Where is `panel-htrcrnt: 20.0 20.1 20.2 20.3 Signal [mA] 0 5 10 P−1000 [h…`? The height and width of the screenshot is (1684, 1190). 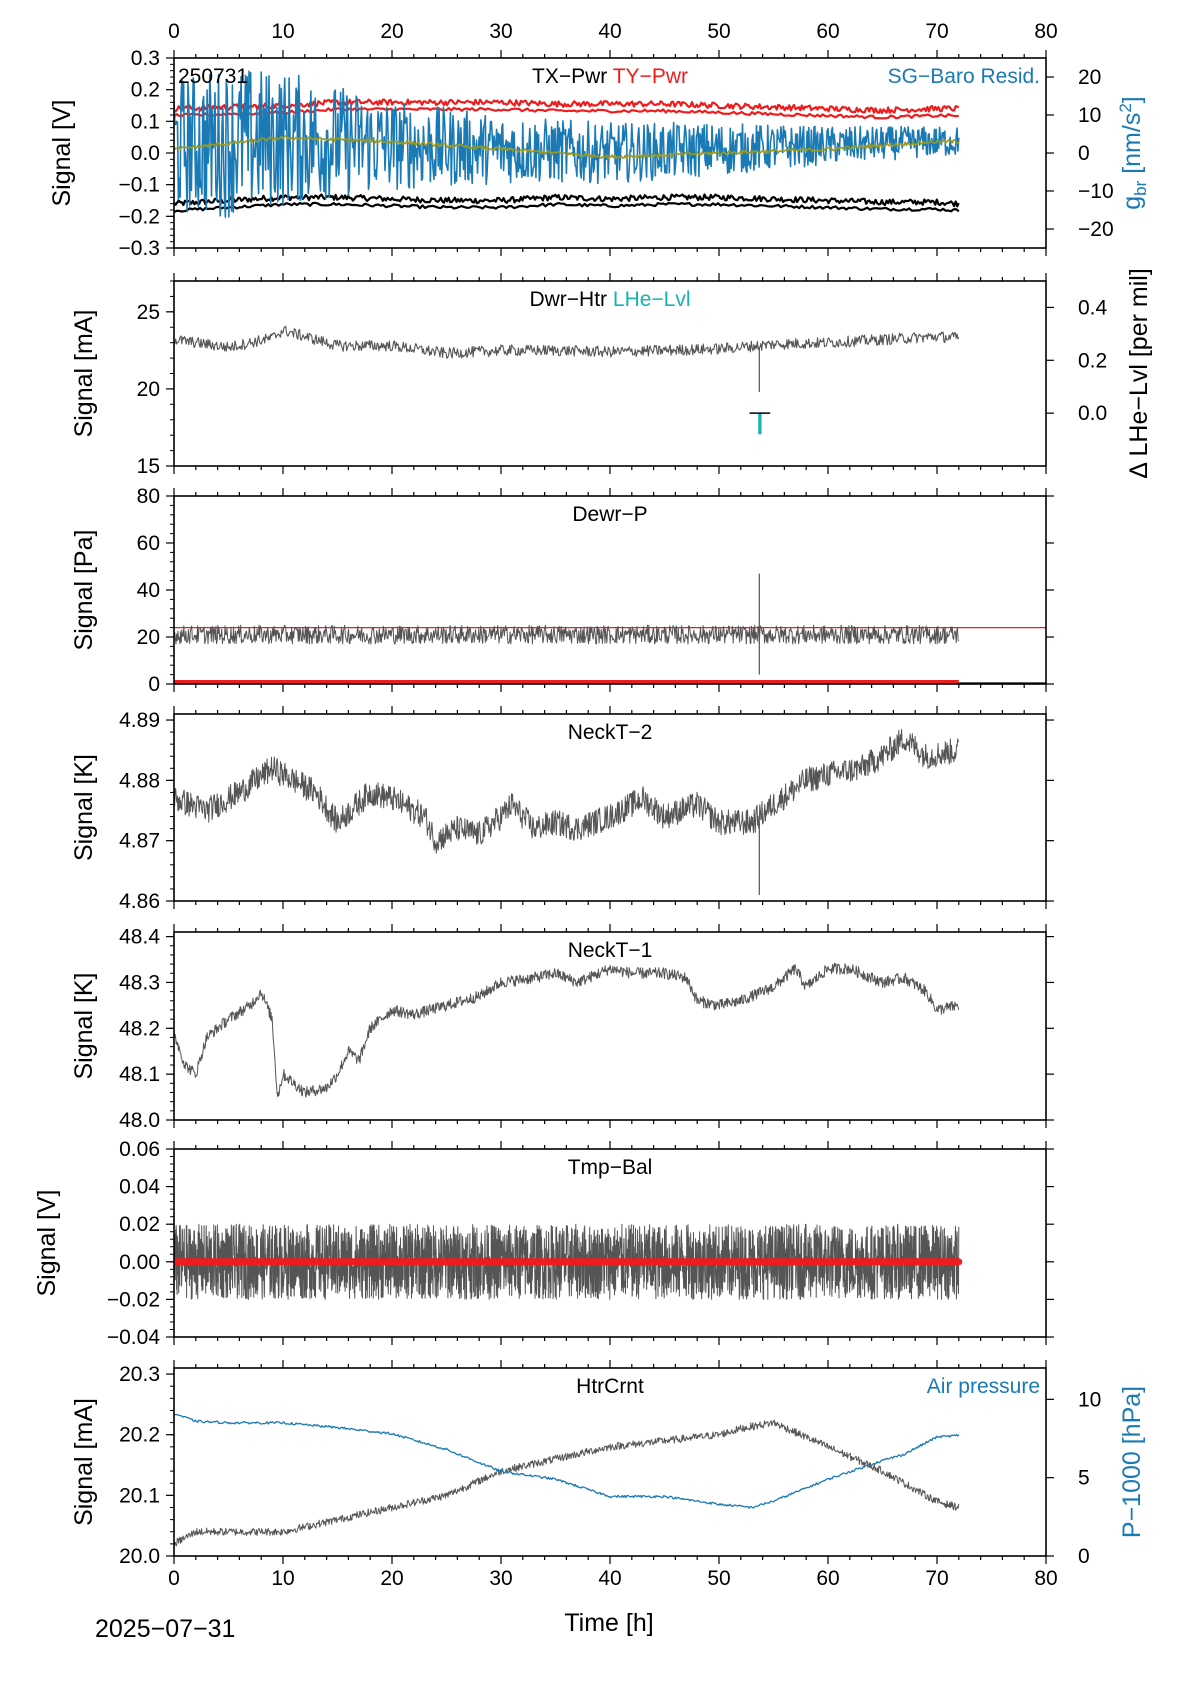 panel-htrcrnt: 20.0 20.1 20.2 20.3 Signal [mA] 0 5 10 P−1000 [h… is located at coordinates (608, 1464).